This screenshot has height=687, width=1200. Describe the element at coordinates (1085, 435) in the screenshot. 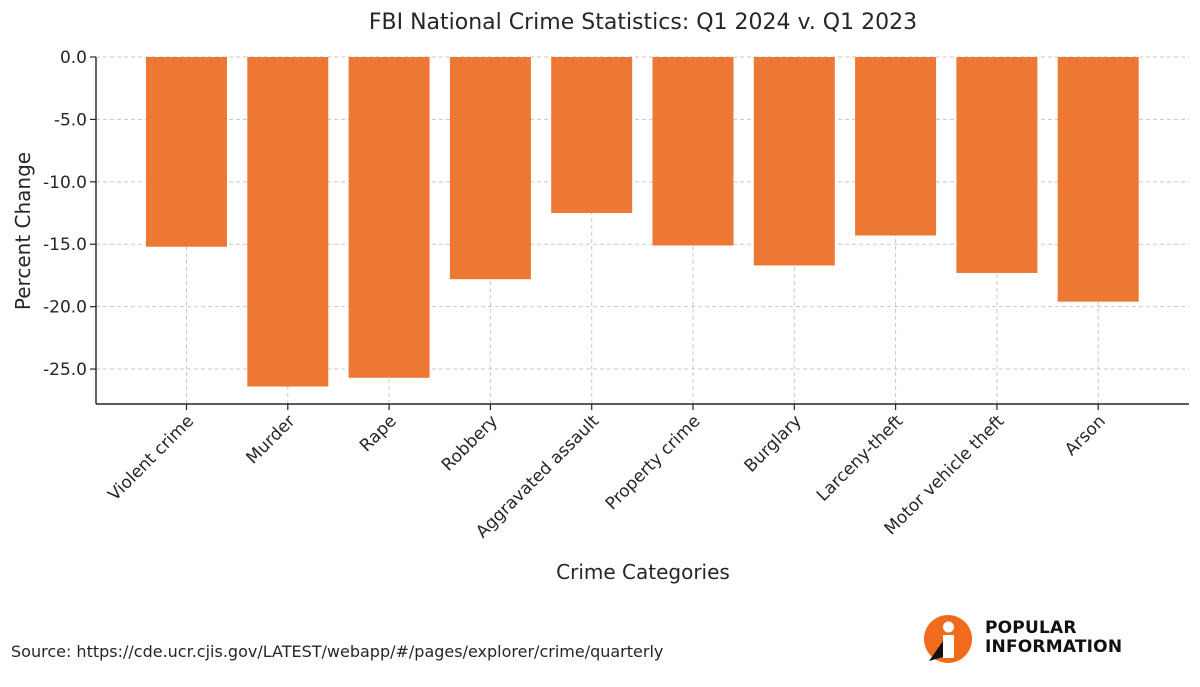

I see `x-tick-label: Arson` at that location.